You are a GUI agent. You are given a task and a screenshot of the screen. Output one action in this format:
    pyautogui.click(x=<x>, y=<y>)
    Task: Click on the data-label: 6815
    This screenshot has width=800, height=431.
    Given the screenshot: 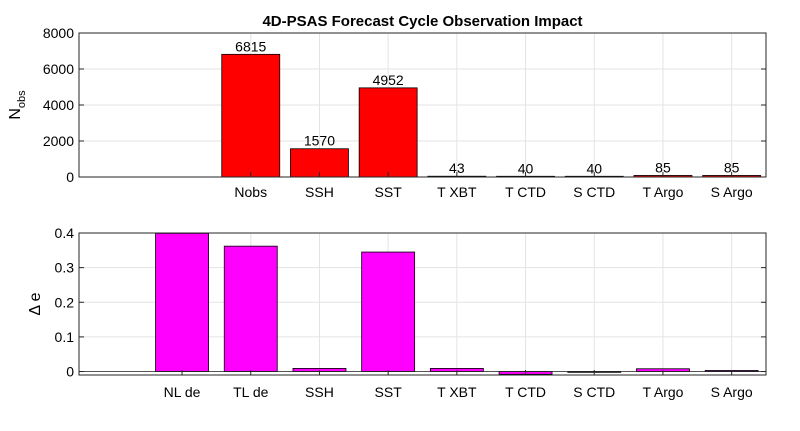 What is the action you would take?
    pyautogui.click(x=250, y=46)
    